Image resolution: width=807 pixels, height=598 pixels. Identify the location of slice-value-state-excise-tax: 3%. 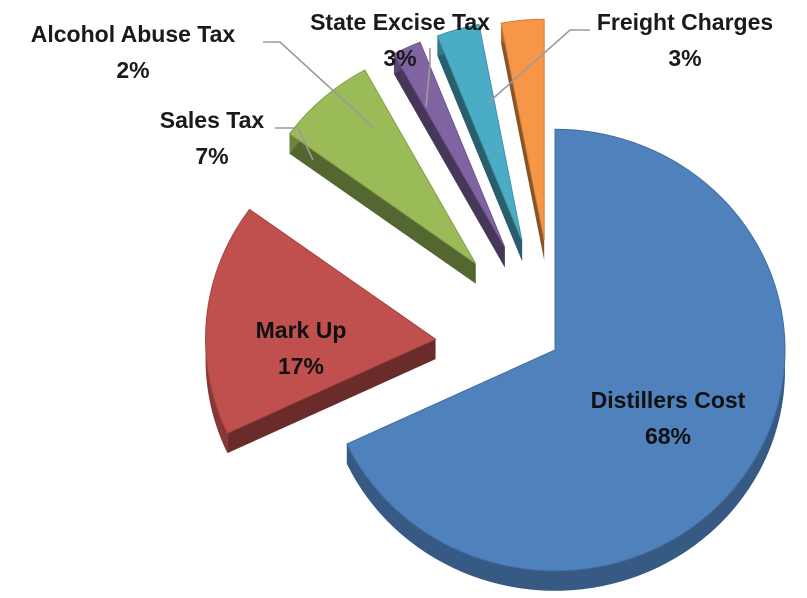
(399, 58).